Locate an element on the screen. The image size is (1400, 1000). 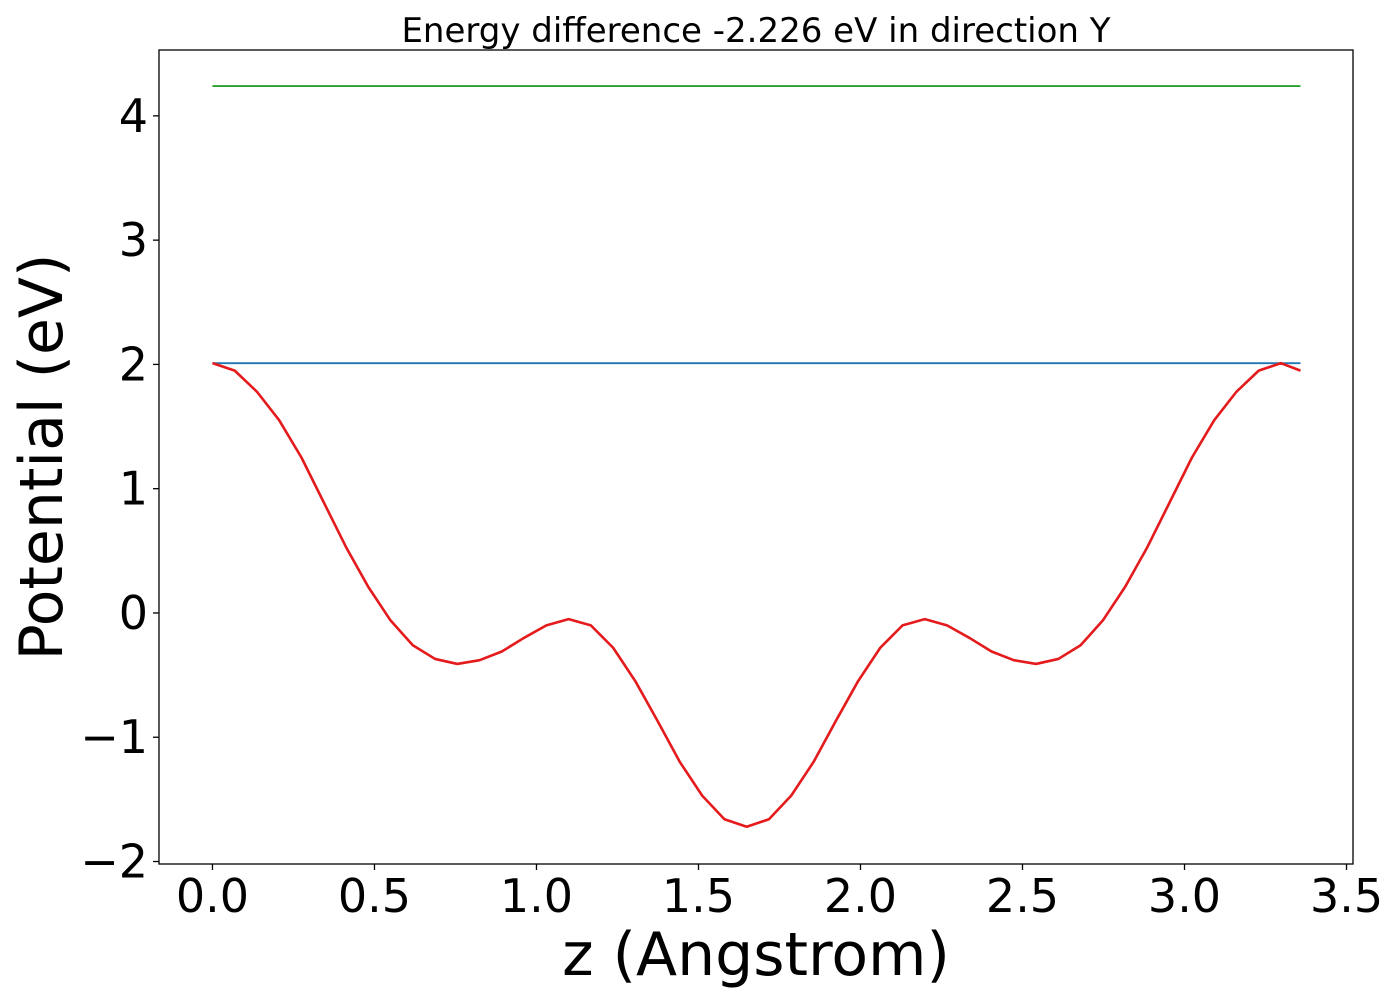
x-tick-label: 3.0 is located at coordinates (1184, 896).